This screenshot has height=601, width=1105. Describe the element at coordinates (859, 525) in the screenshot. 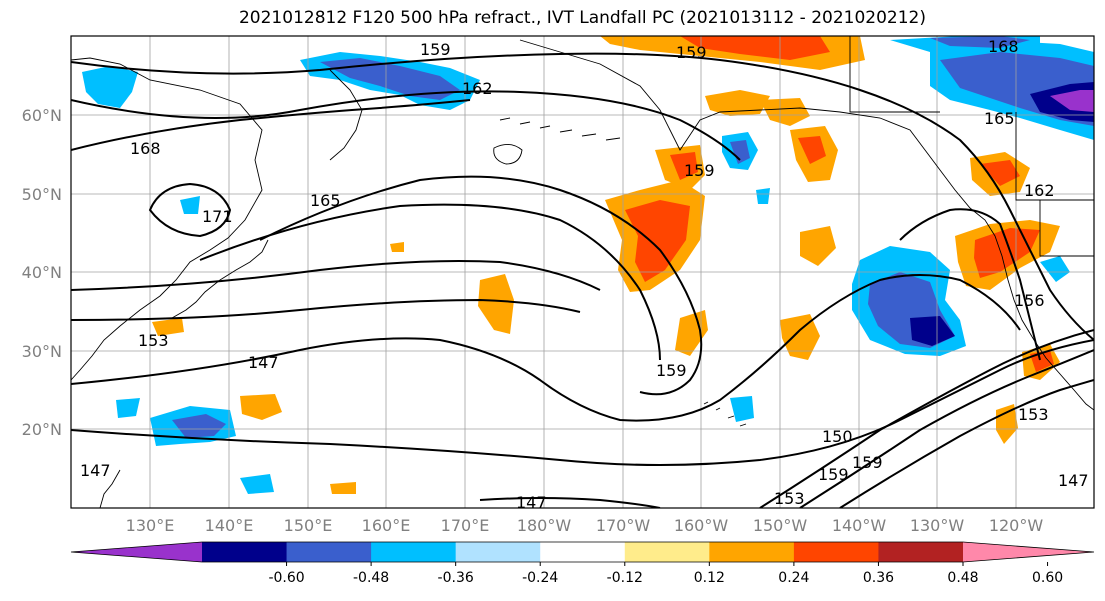

I see `lon-tick-label: 140°W` at that location.